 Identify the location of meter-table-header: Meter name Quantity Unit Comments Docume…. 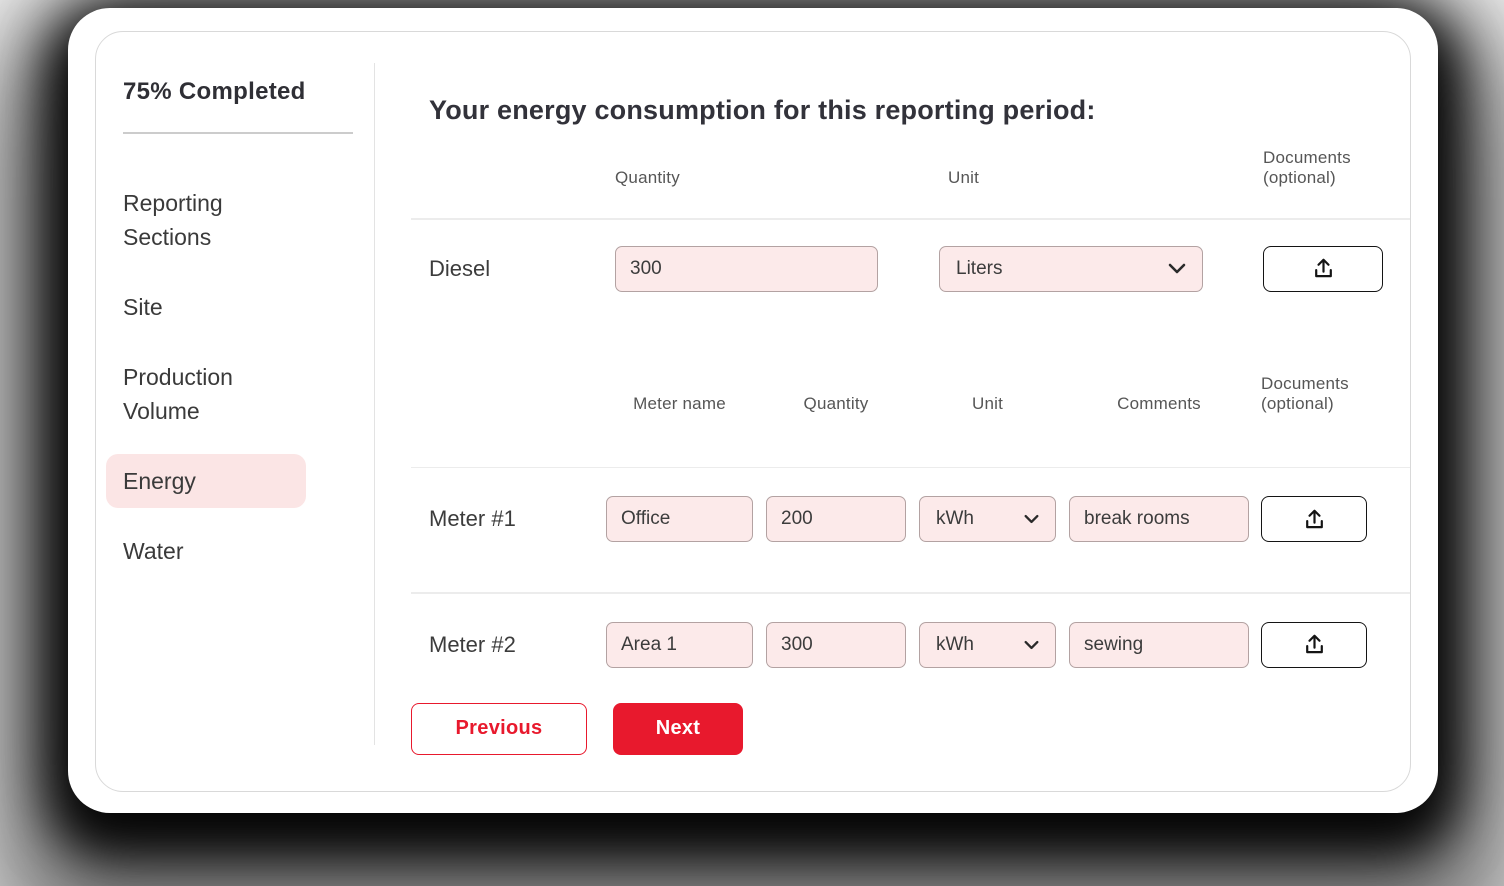
(919, 394).